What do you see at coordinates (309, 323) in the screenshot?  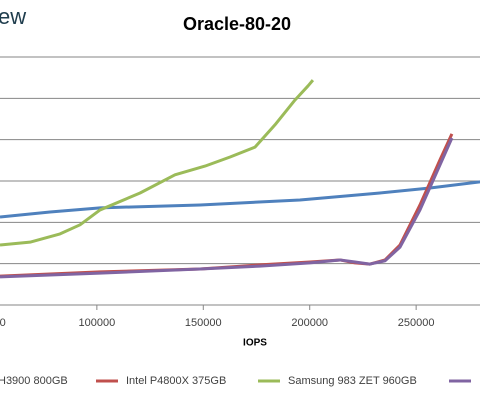 I see `x-tick-label: 200000` at bounding box center [309, 323].